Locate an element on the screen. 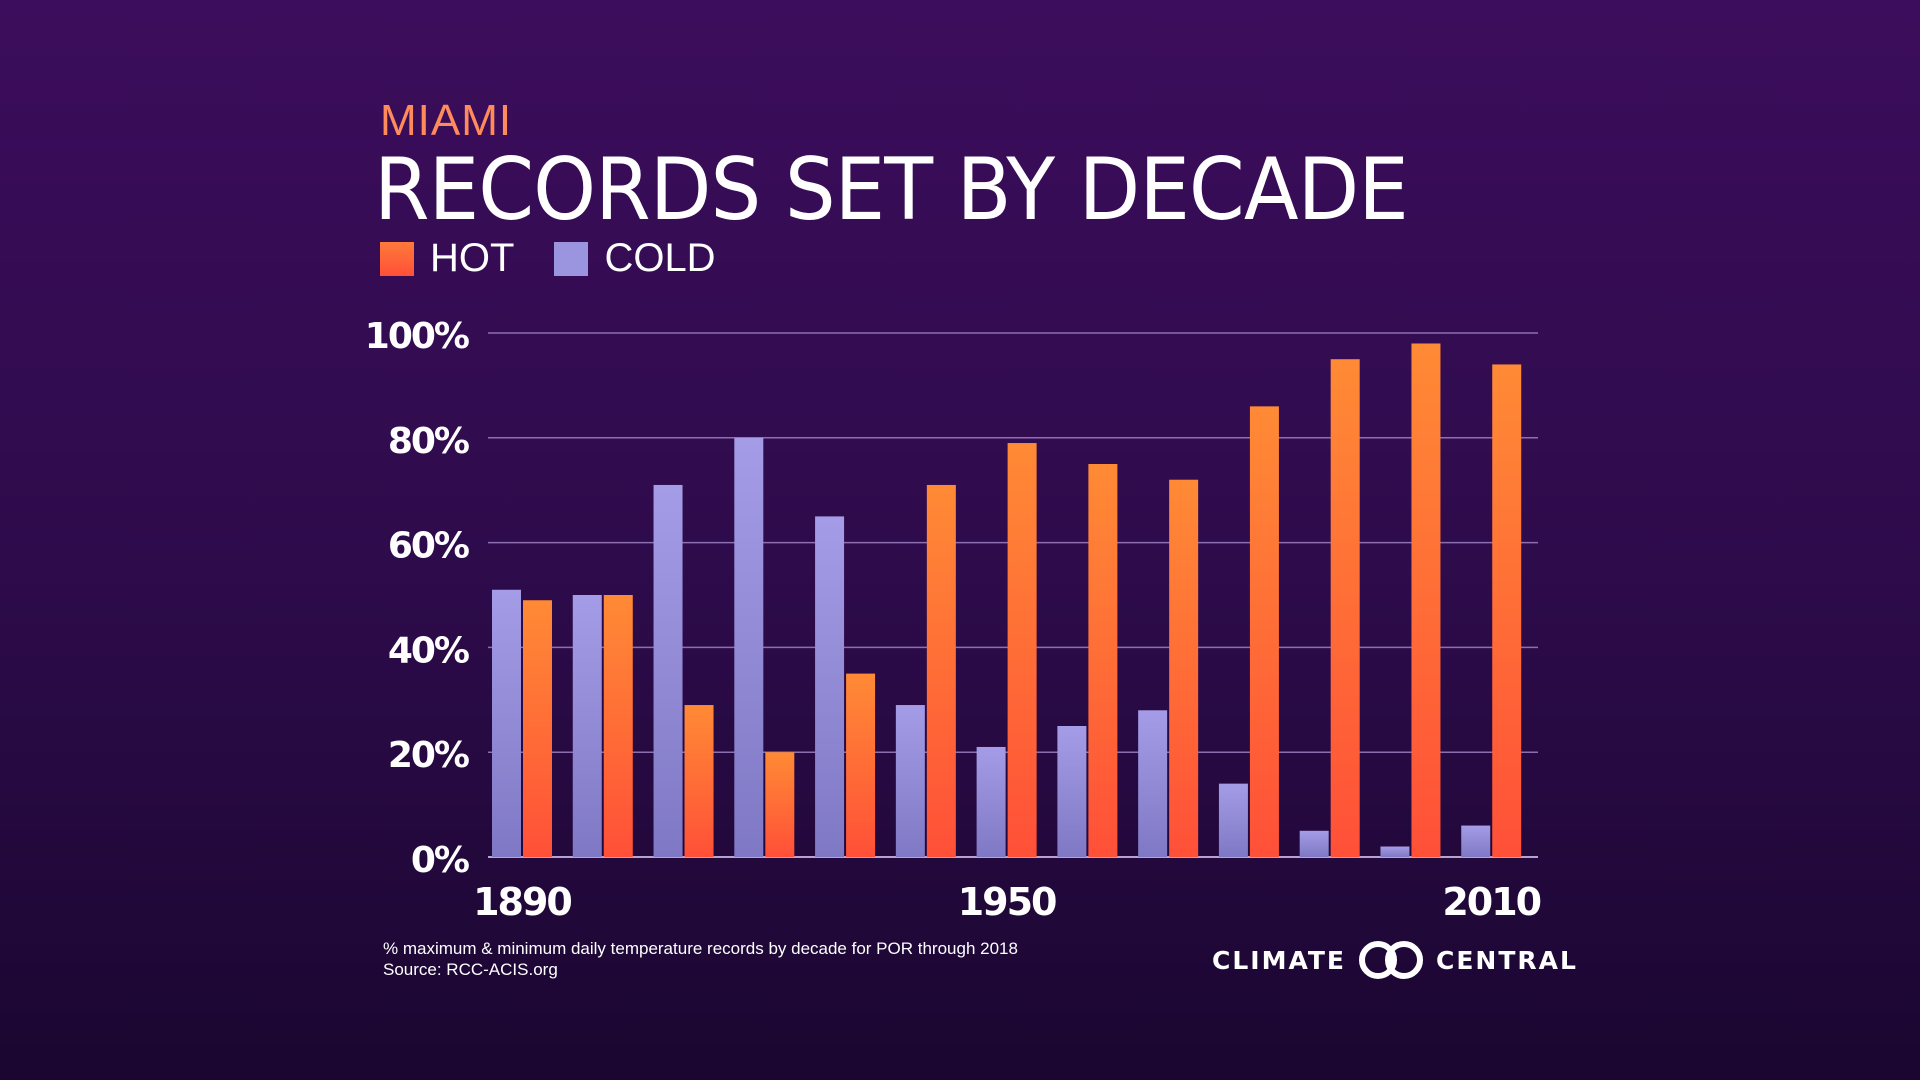  legend-item-cold: COLD is located at coordinates (635, 258).